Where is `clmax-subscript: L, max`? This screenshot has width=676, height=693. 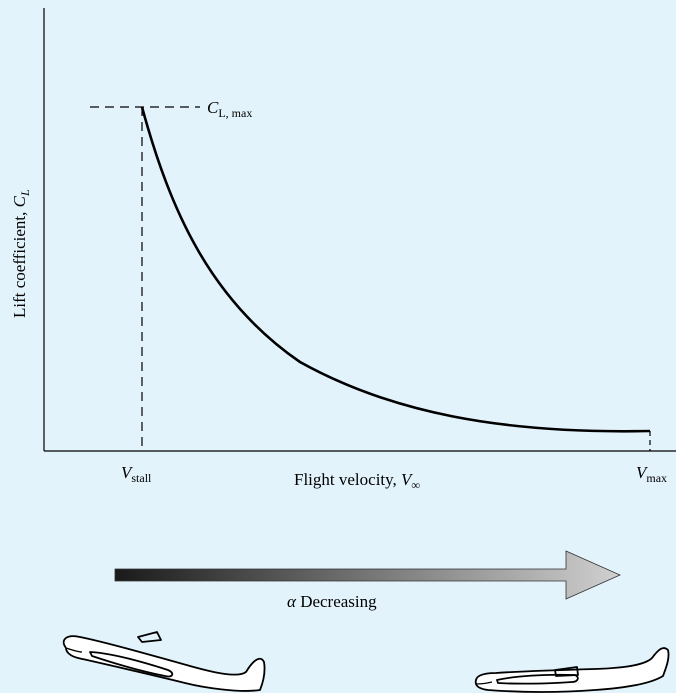 clmax-subscript: L, max is located at coordinates (235, 113).